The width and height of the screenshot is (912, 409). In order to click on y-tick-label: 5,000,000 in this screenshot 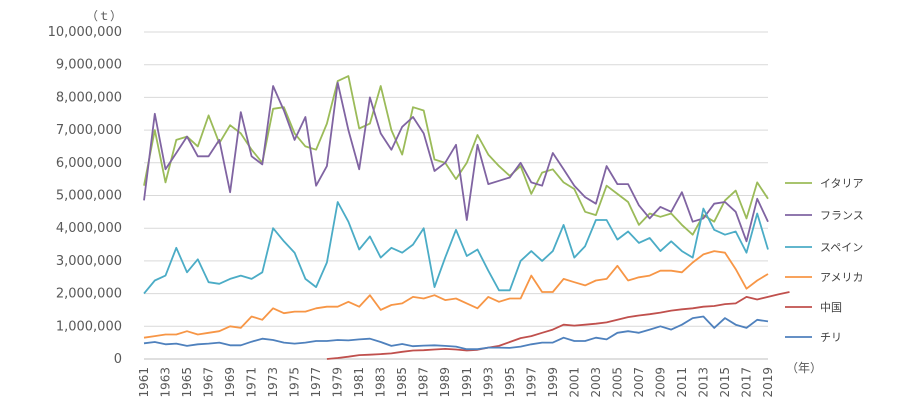, I will do `click(89, 196)`.